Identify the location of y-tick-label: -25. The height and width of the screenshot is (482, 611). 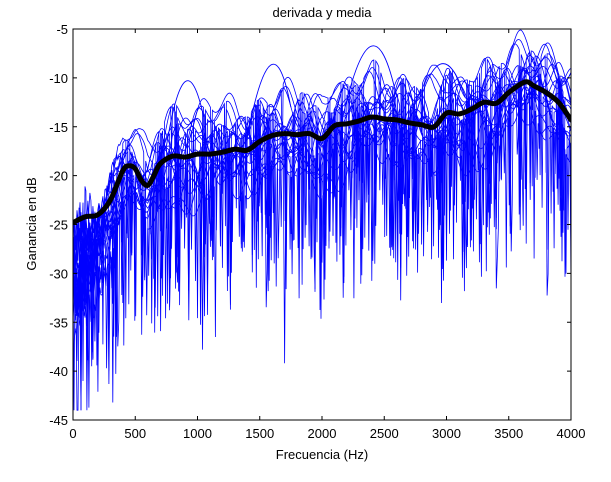
(58, 225).